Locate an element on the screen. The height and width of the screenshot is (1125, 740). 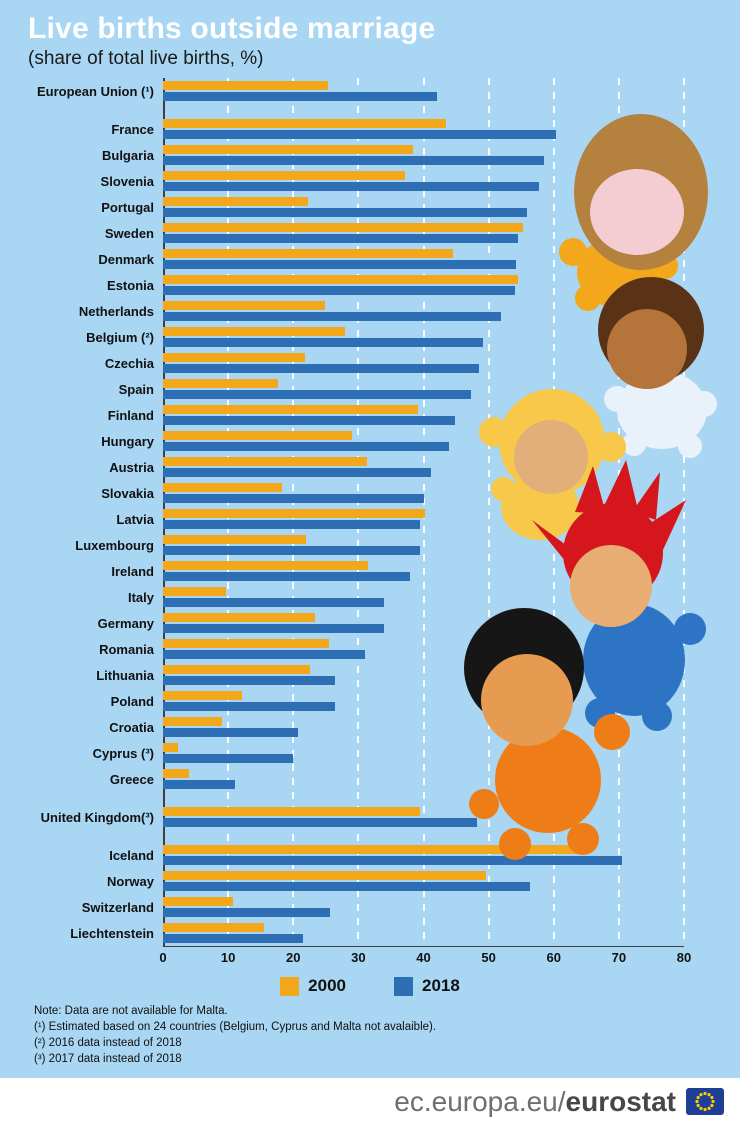
footer-bar: ec.europa.eu/eurostat is located at coordinates (370, 1101).